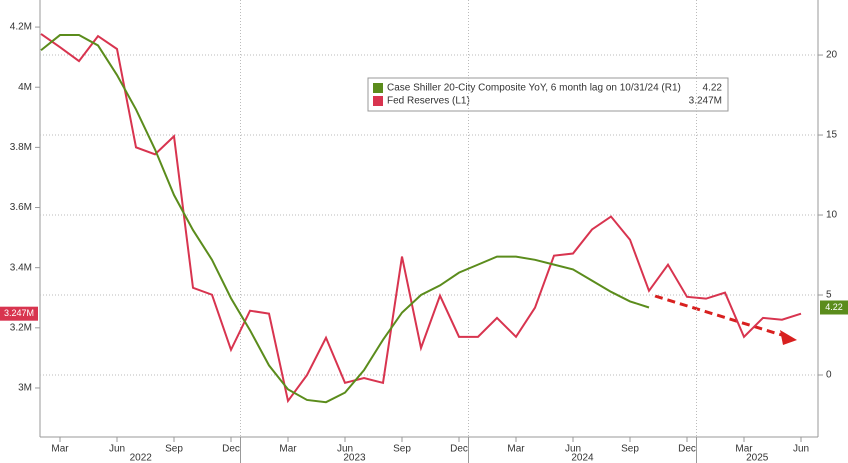 The width and height of the screenshot is (848, 463). I want to click on legend-box, so click(548, 94).